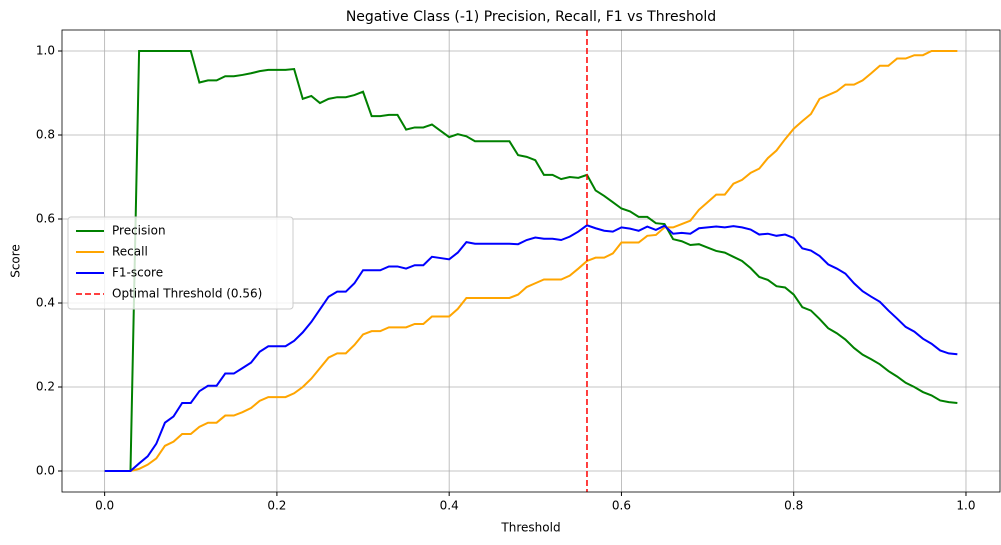 The width and height of the screenshot is (1001, 545). Describe the element at coordinates (276, 506) in the screenshot. I see `x-tick-label: 0.2` at that location.